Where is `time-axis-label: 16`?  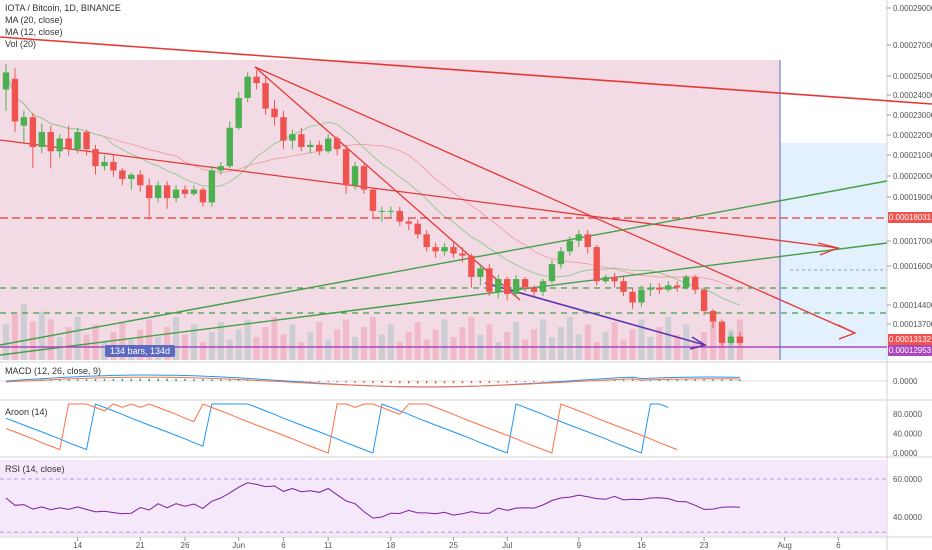 time-axis-label: 16 is located at coordinates (641, 545).